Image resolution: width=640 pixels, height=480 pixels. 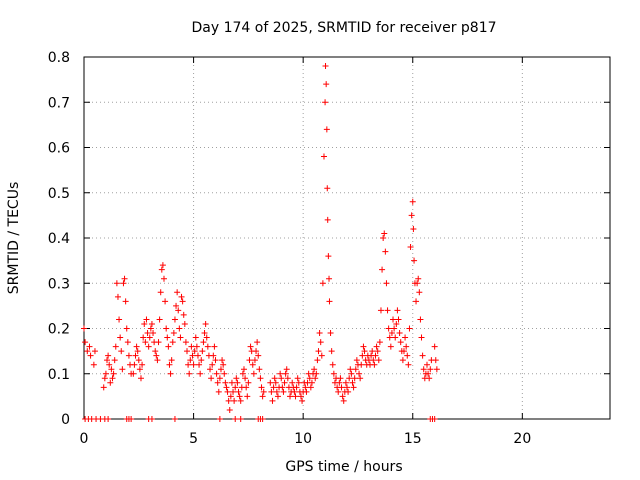 What do you see at coordinates (343, 467) in the screenshot?
I see `x-axis-label: GPS time / hours` at bounding box center [343, 467].